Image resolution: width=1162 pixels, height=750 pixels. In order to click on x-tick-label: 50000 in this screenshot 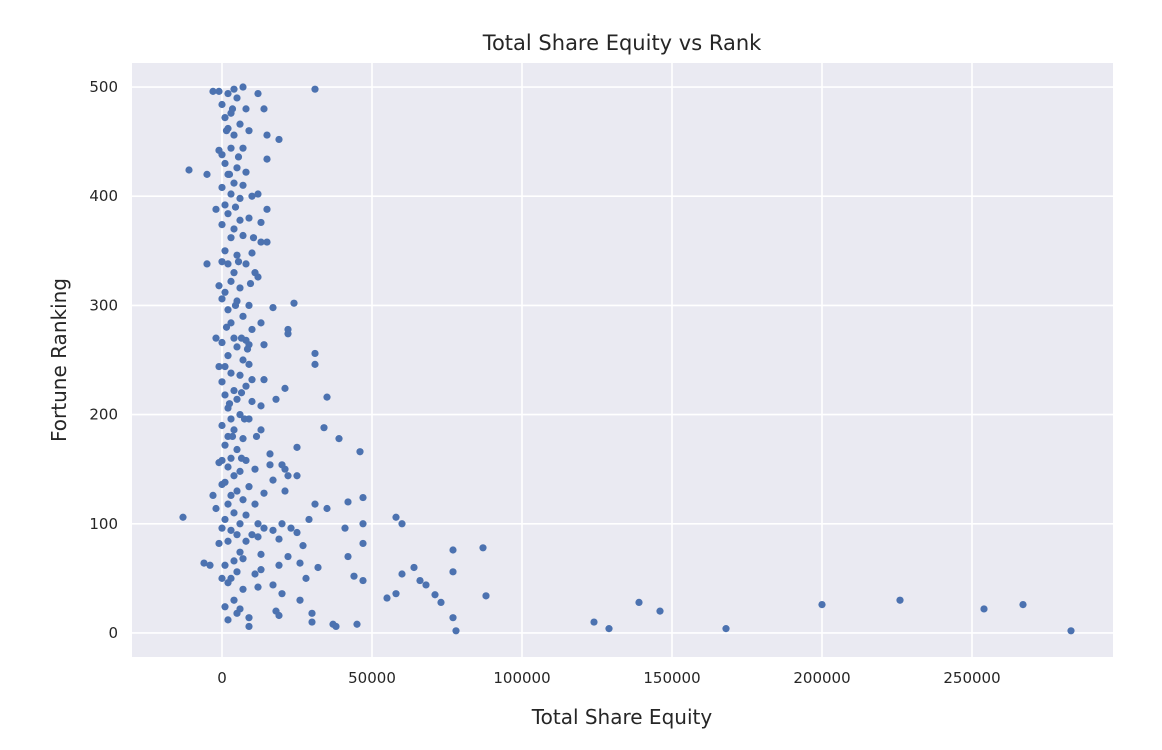, I will do `click(372, 678)`.